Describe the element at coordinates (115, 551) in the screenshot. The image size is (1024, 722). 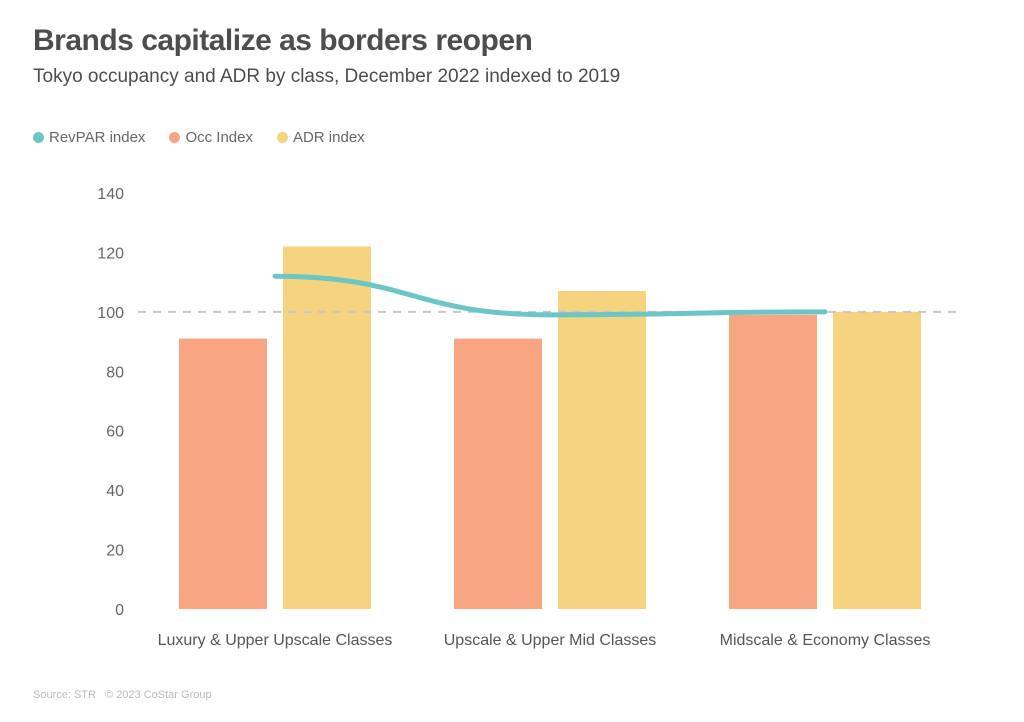
I see `y-tick-label-20: 20` at that location.